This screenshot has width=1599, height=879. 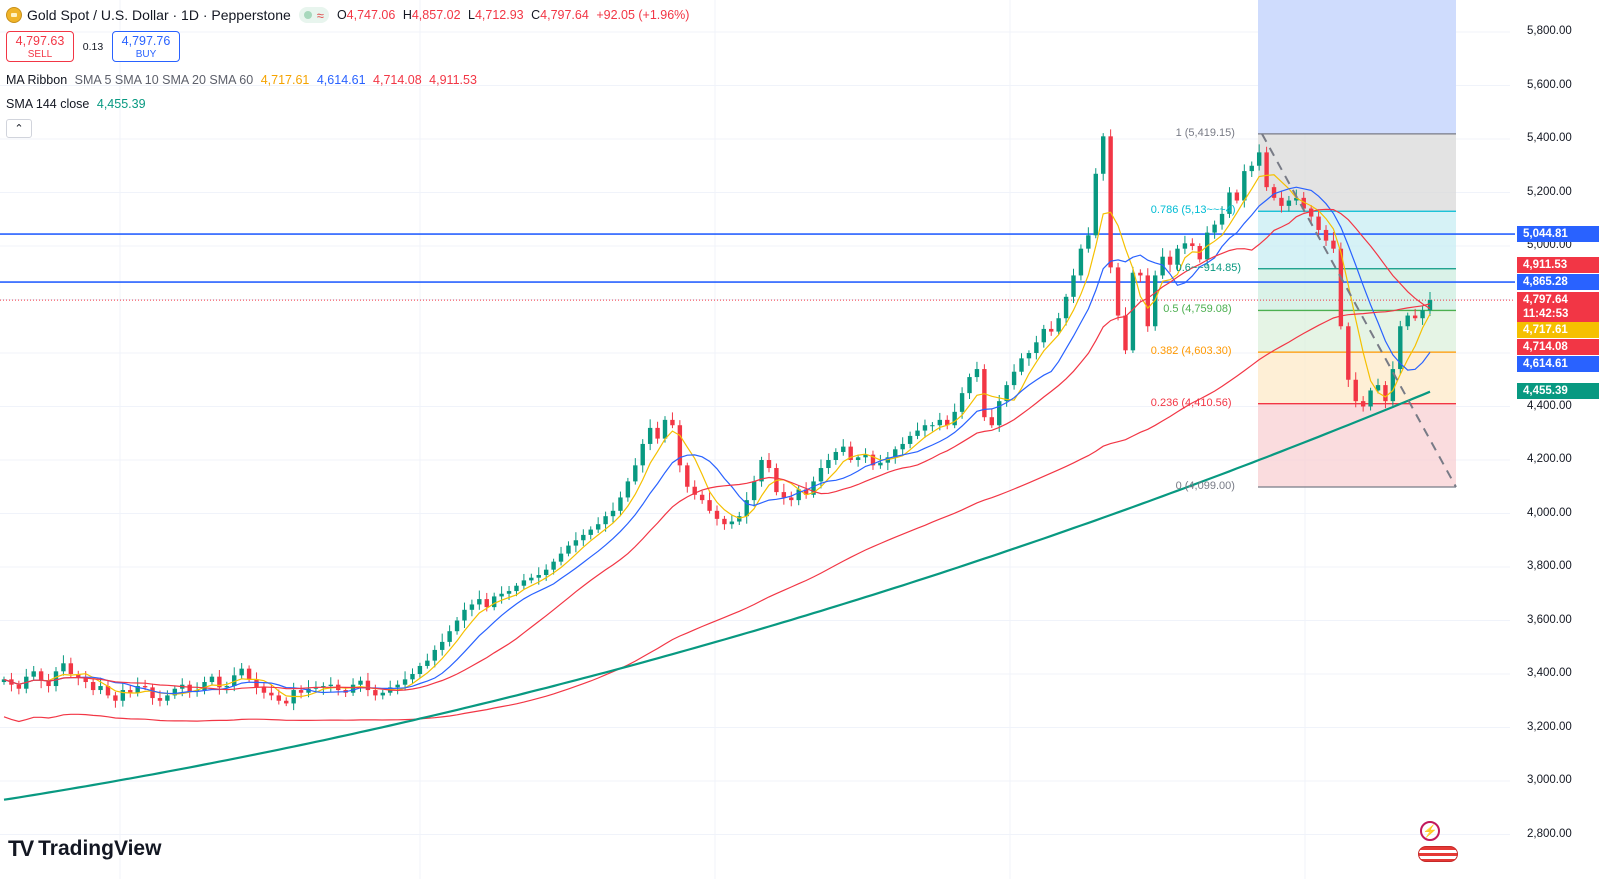 I want to click on sell-button: 4,797.63 SELL, so click(x=40, y=46).